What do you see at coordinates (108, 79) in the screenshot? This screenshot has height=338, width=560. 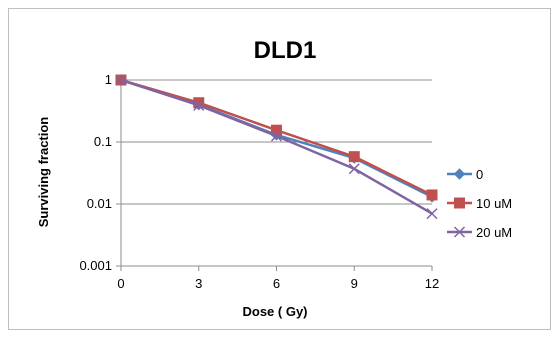 I see `y-tick-label: 1` at bounding box center [108, 79].